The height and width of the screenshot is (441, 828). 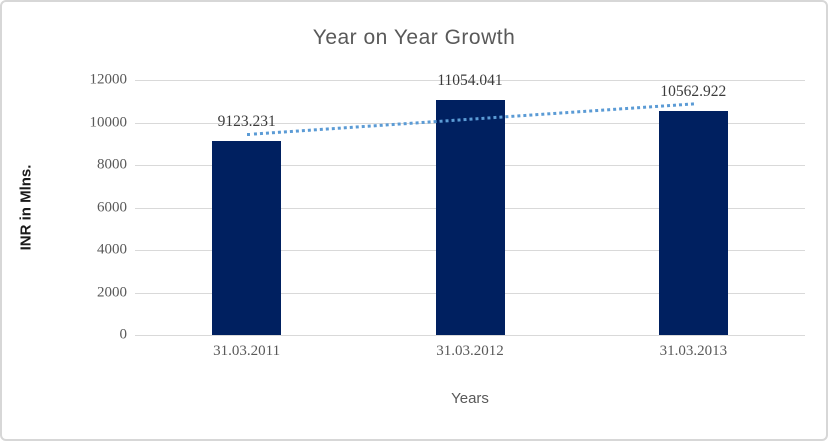 What do you see at coordinates (693, 91) in the screenshot?
I see `bar-value-label: 10562.922` at bounding box center [693, 91].